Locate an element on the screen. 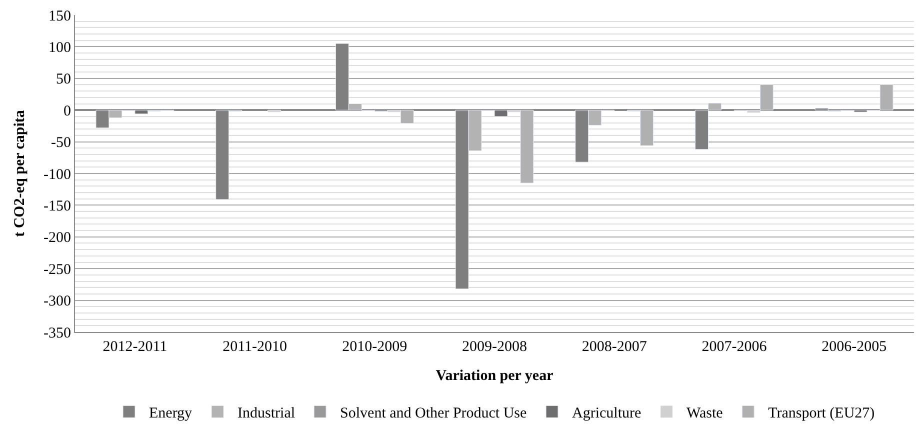 The height and width of the screenshot is (437, 924). x-tick-label: 2007-2006 is located at coordinates (735, 347).